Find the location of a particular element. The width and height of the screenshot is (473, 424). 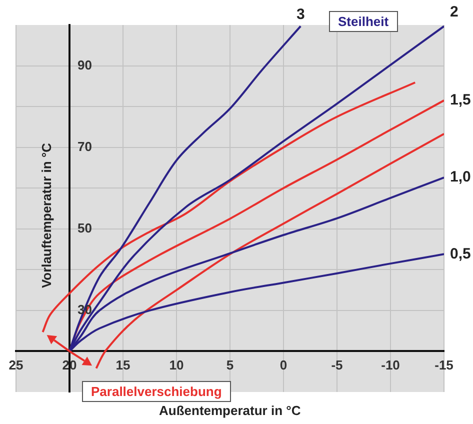

x-tick-label: 0 is located at coordinates (284, 365).